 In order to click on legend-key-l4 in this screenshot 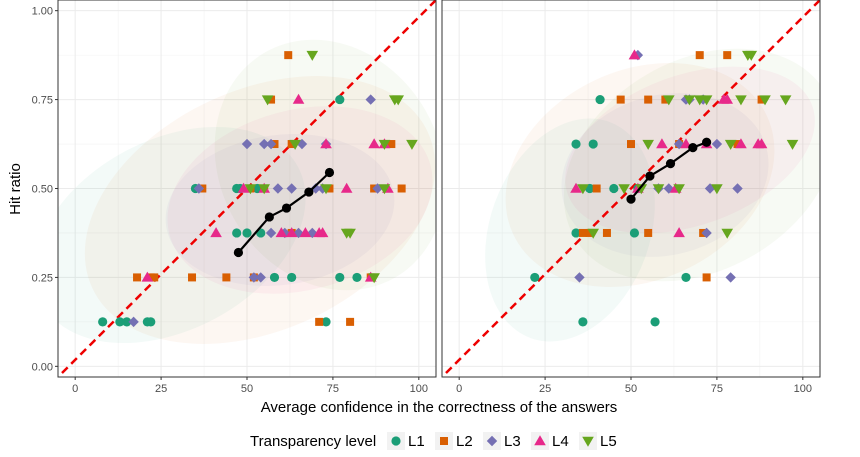, I will do `click(540, 440)`.